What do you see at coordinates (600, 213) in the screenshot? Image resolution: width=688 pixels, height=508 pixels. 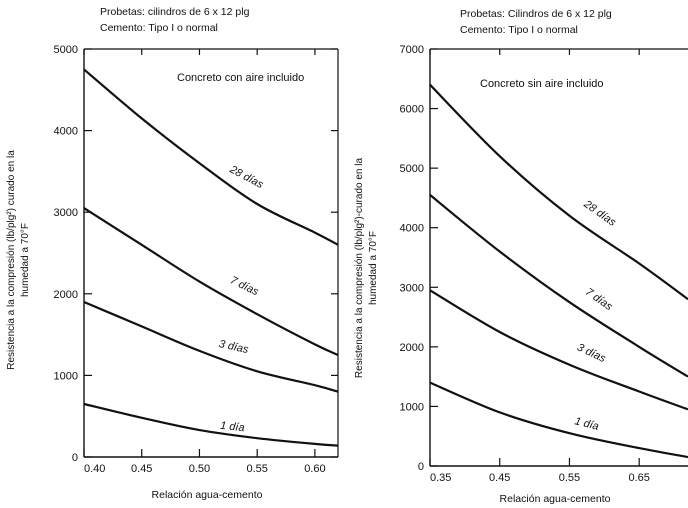 I see `series-label: 28 días` at bounding box center [600, 213].